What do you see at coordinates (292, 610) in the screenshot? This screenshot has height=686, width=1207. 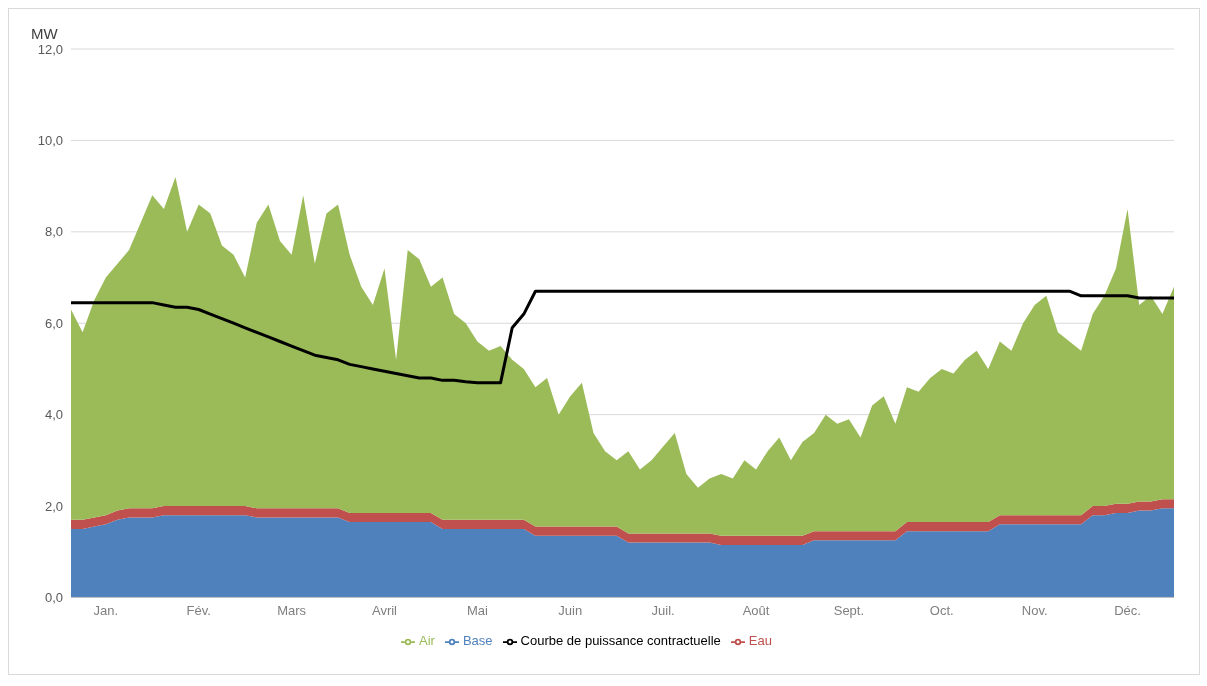 I see `x-tick-label: Mars` at bounding box center [292, 610].